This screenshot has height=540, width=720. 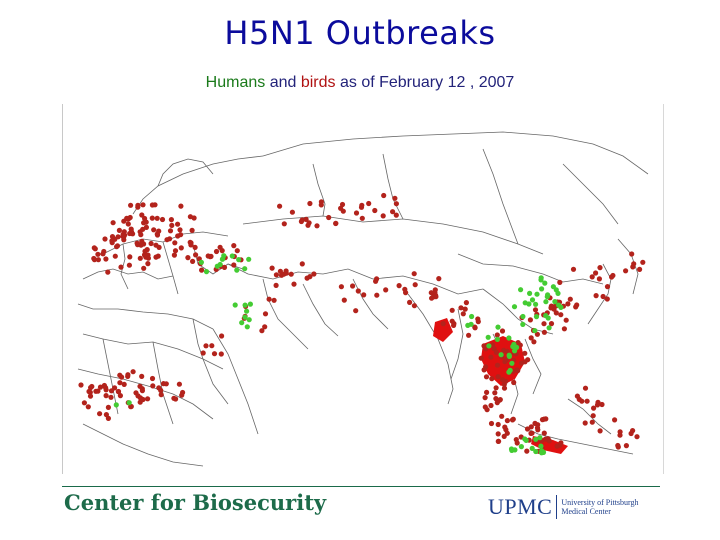 I want to click on footer-divider, so click(x=361, y=486).